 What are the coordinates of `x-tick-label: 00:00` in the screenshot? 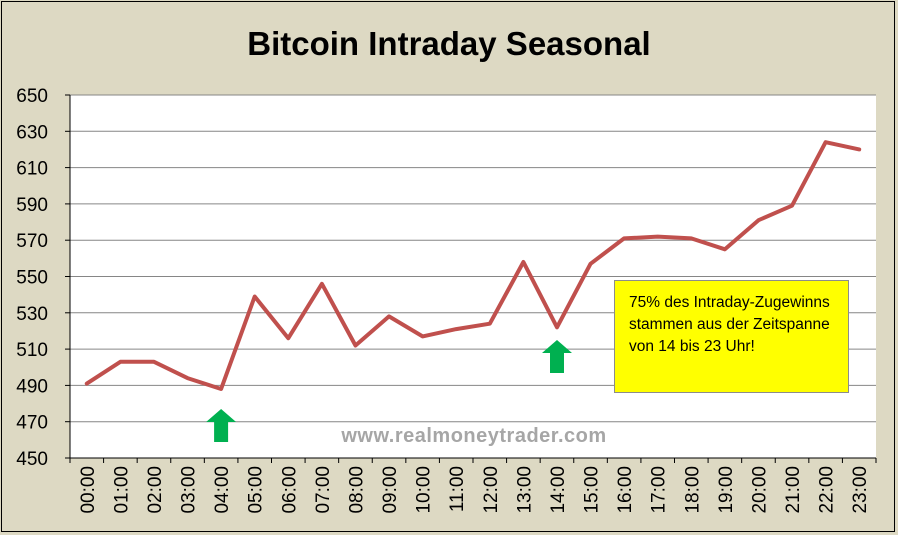 It's located at (88, 490).